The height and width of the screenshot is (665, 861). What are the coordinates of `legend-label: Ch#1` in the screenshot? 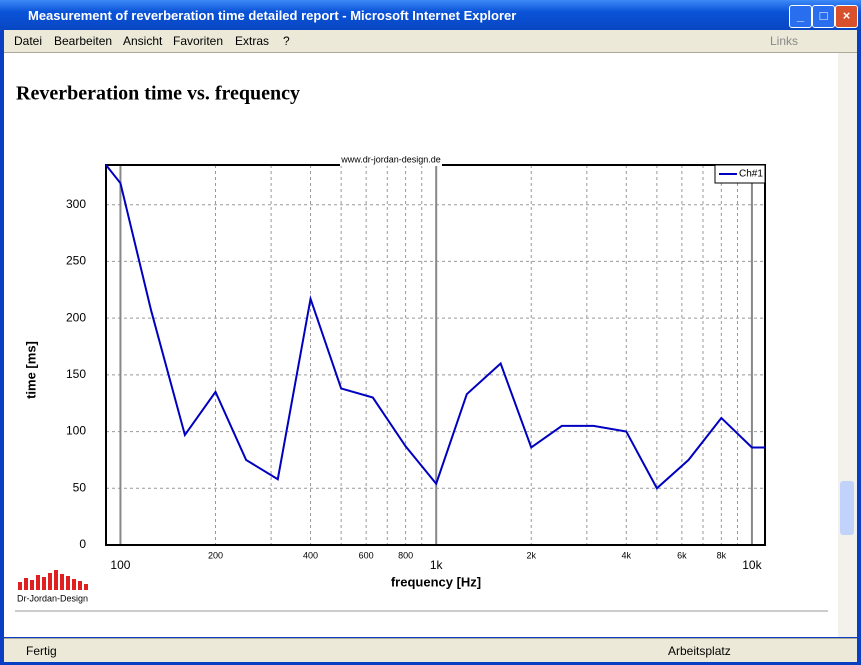 It's located at (751, 174).